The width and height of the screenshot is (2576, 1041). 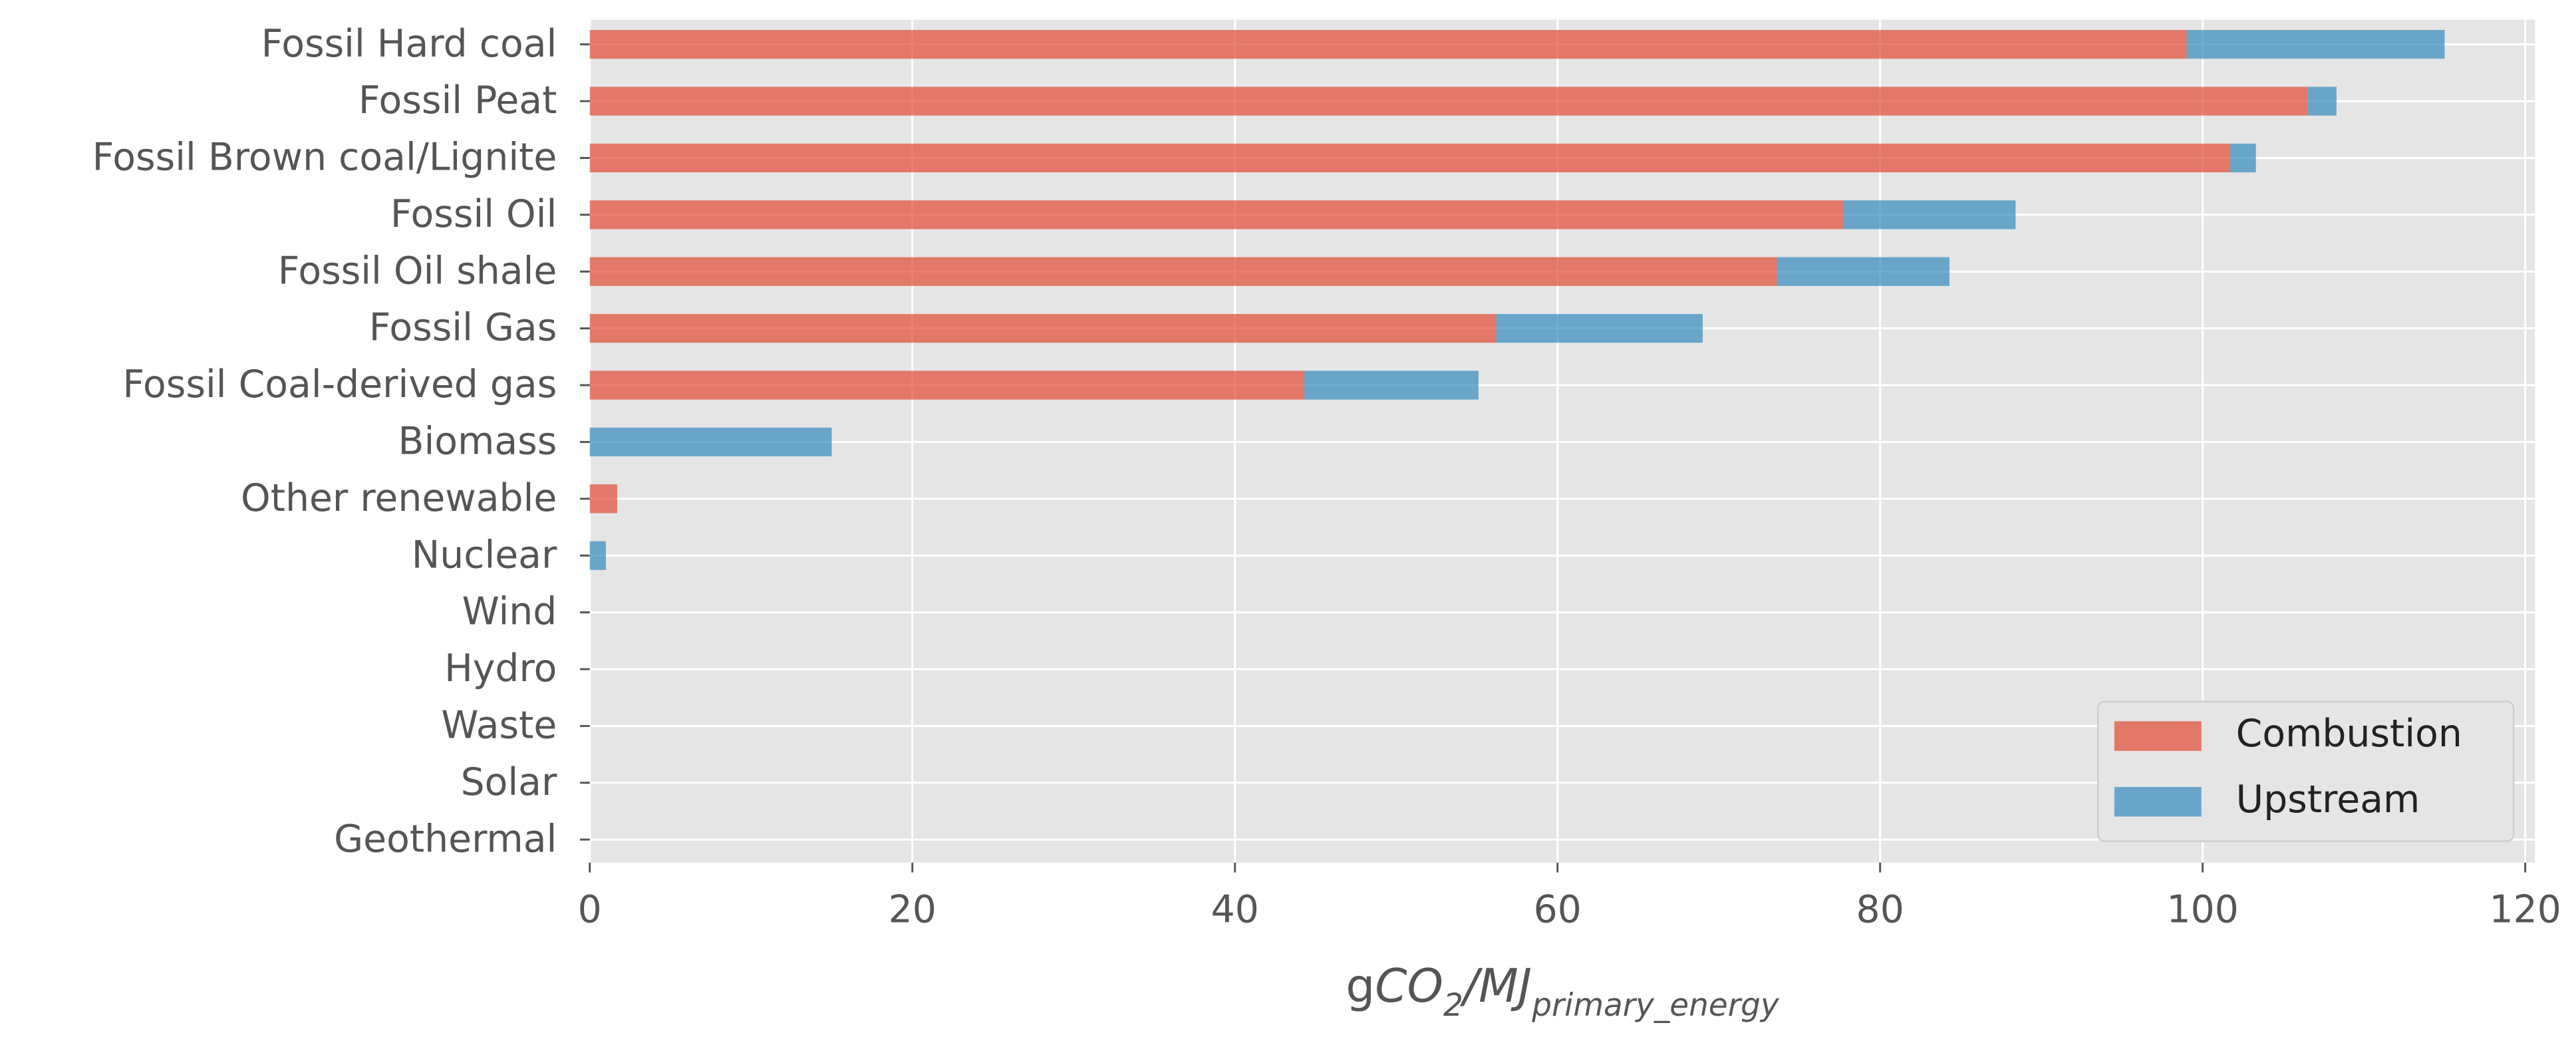 I want to click on y-tick-label: Waste, so click(x=499, y=725).